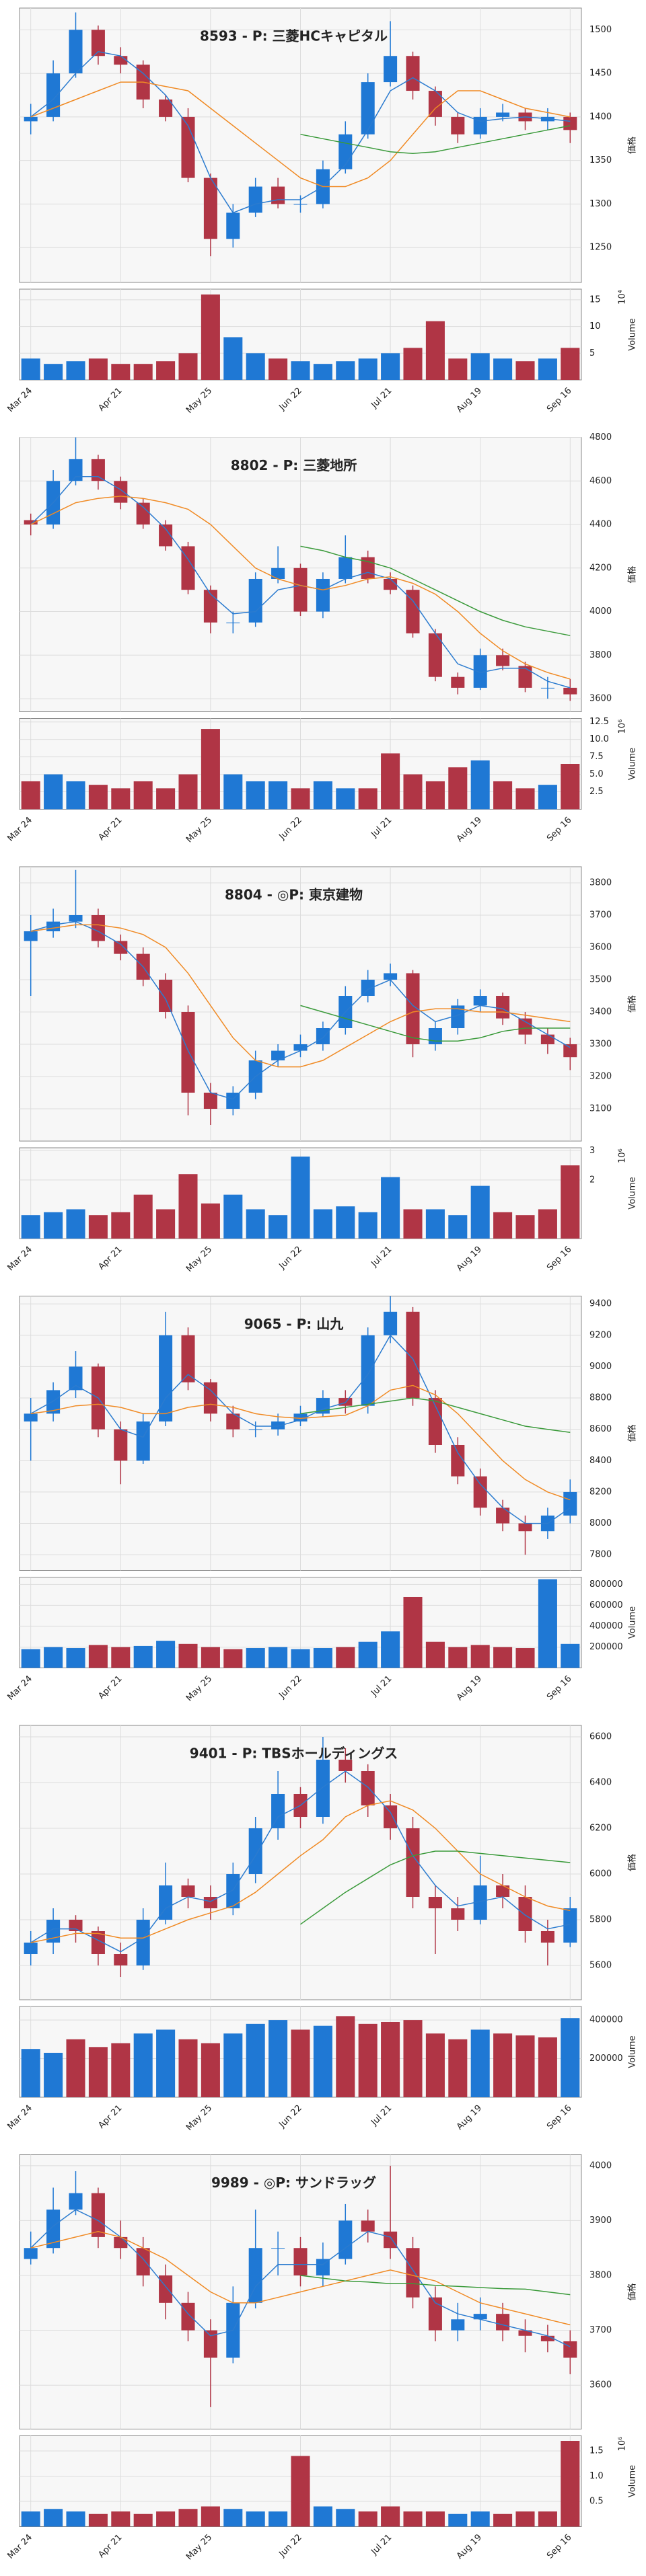 This screenshot has width=646, height=2576. I want to click on y-tick-label: 4000, so click(601, 2166).